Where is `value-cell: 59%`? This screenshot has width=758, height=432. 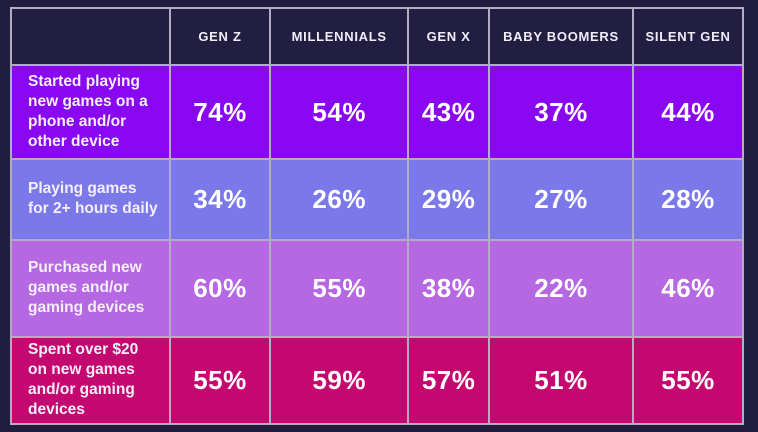
value-cell: 59% is located at coordinates (339, 380).